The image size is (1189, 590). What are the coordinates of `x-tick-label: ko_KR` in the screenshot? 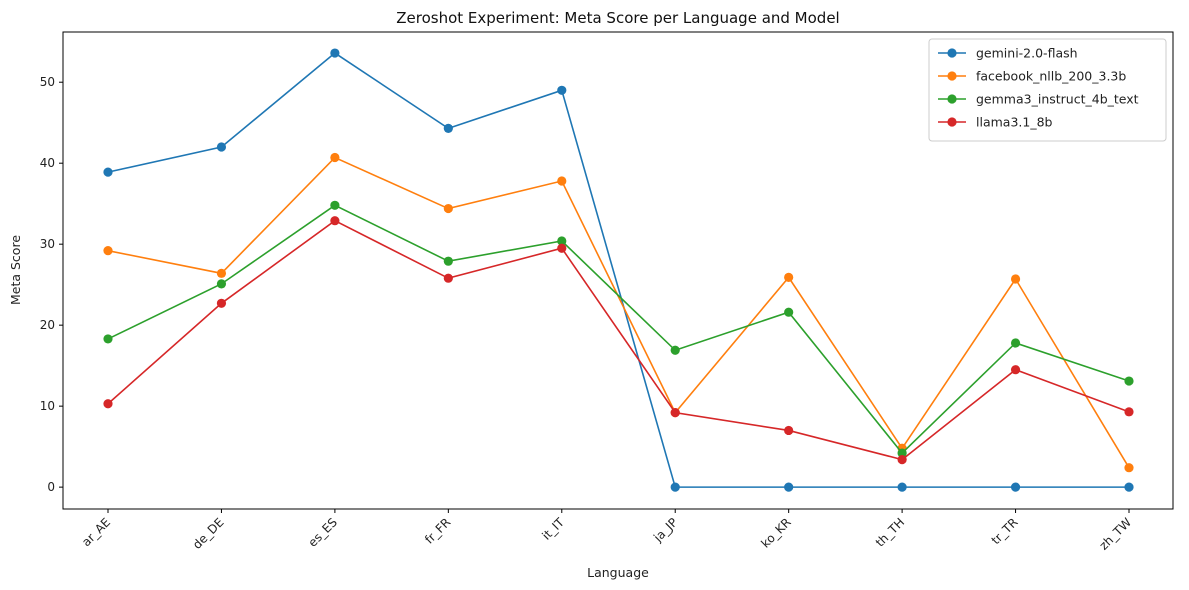 It's located at (775, 532).